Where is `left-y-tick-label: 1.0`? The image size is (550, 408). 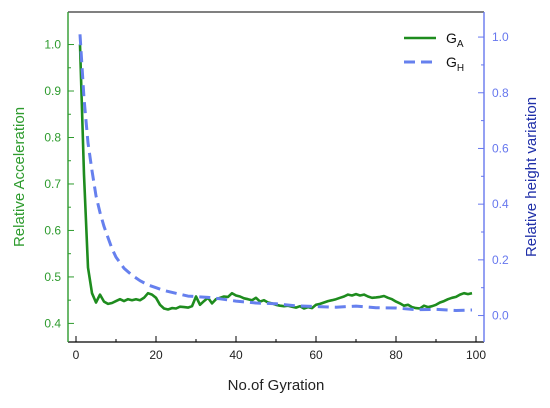
left-y-tick-label: 1.0 is located at coordinates (52, 45).